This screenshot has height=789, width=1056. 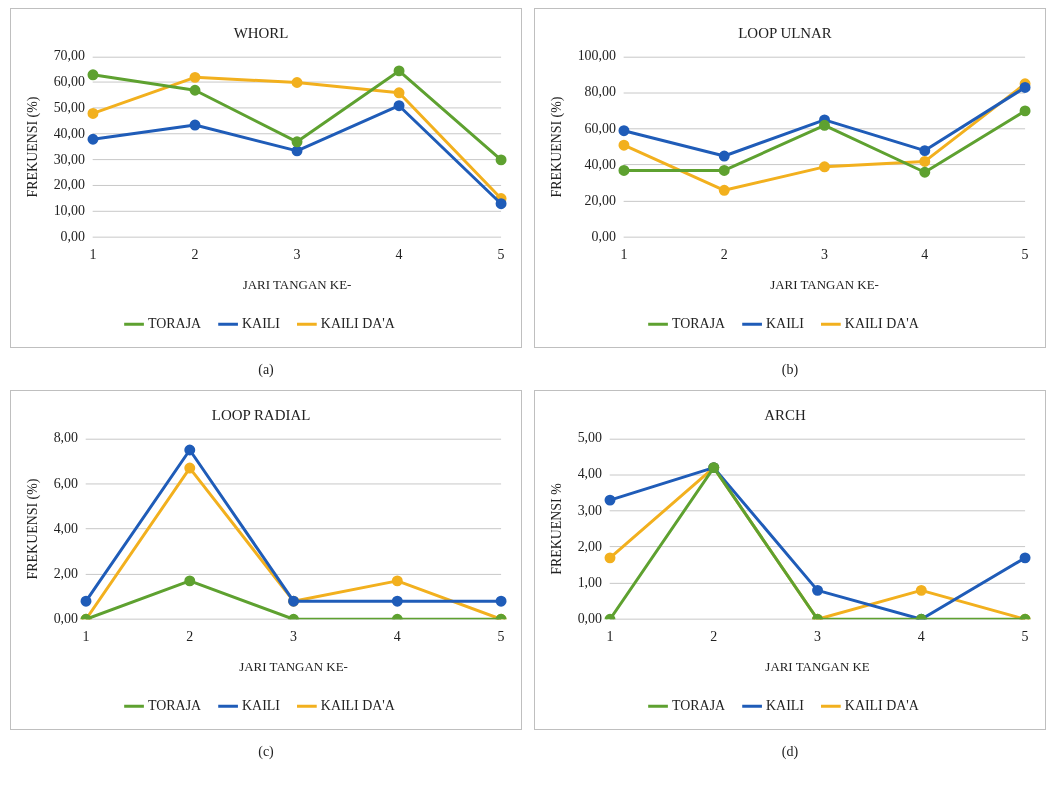 What do you see at coordinates (66, 483) in the screenshot?
I see `y-tick-label: 6,00` at bounding box center [66, 483].